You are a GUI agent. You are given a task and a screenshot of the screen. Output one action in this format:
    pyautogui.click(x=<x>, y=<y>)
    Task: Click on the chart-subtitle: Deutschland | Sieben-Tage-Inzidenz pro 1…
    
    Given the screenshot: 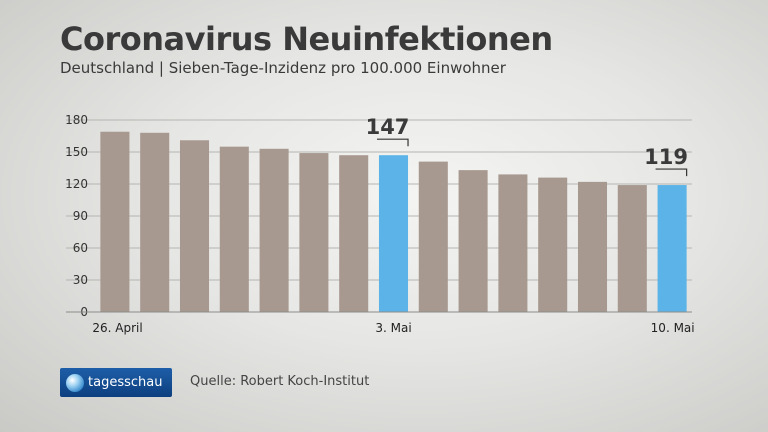 What is the action you would take?
    pyautogui.click(x=283, y=68)
    